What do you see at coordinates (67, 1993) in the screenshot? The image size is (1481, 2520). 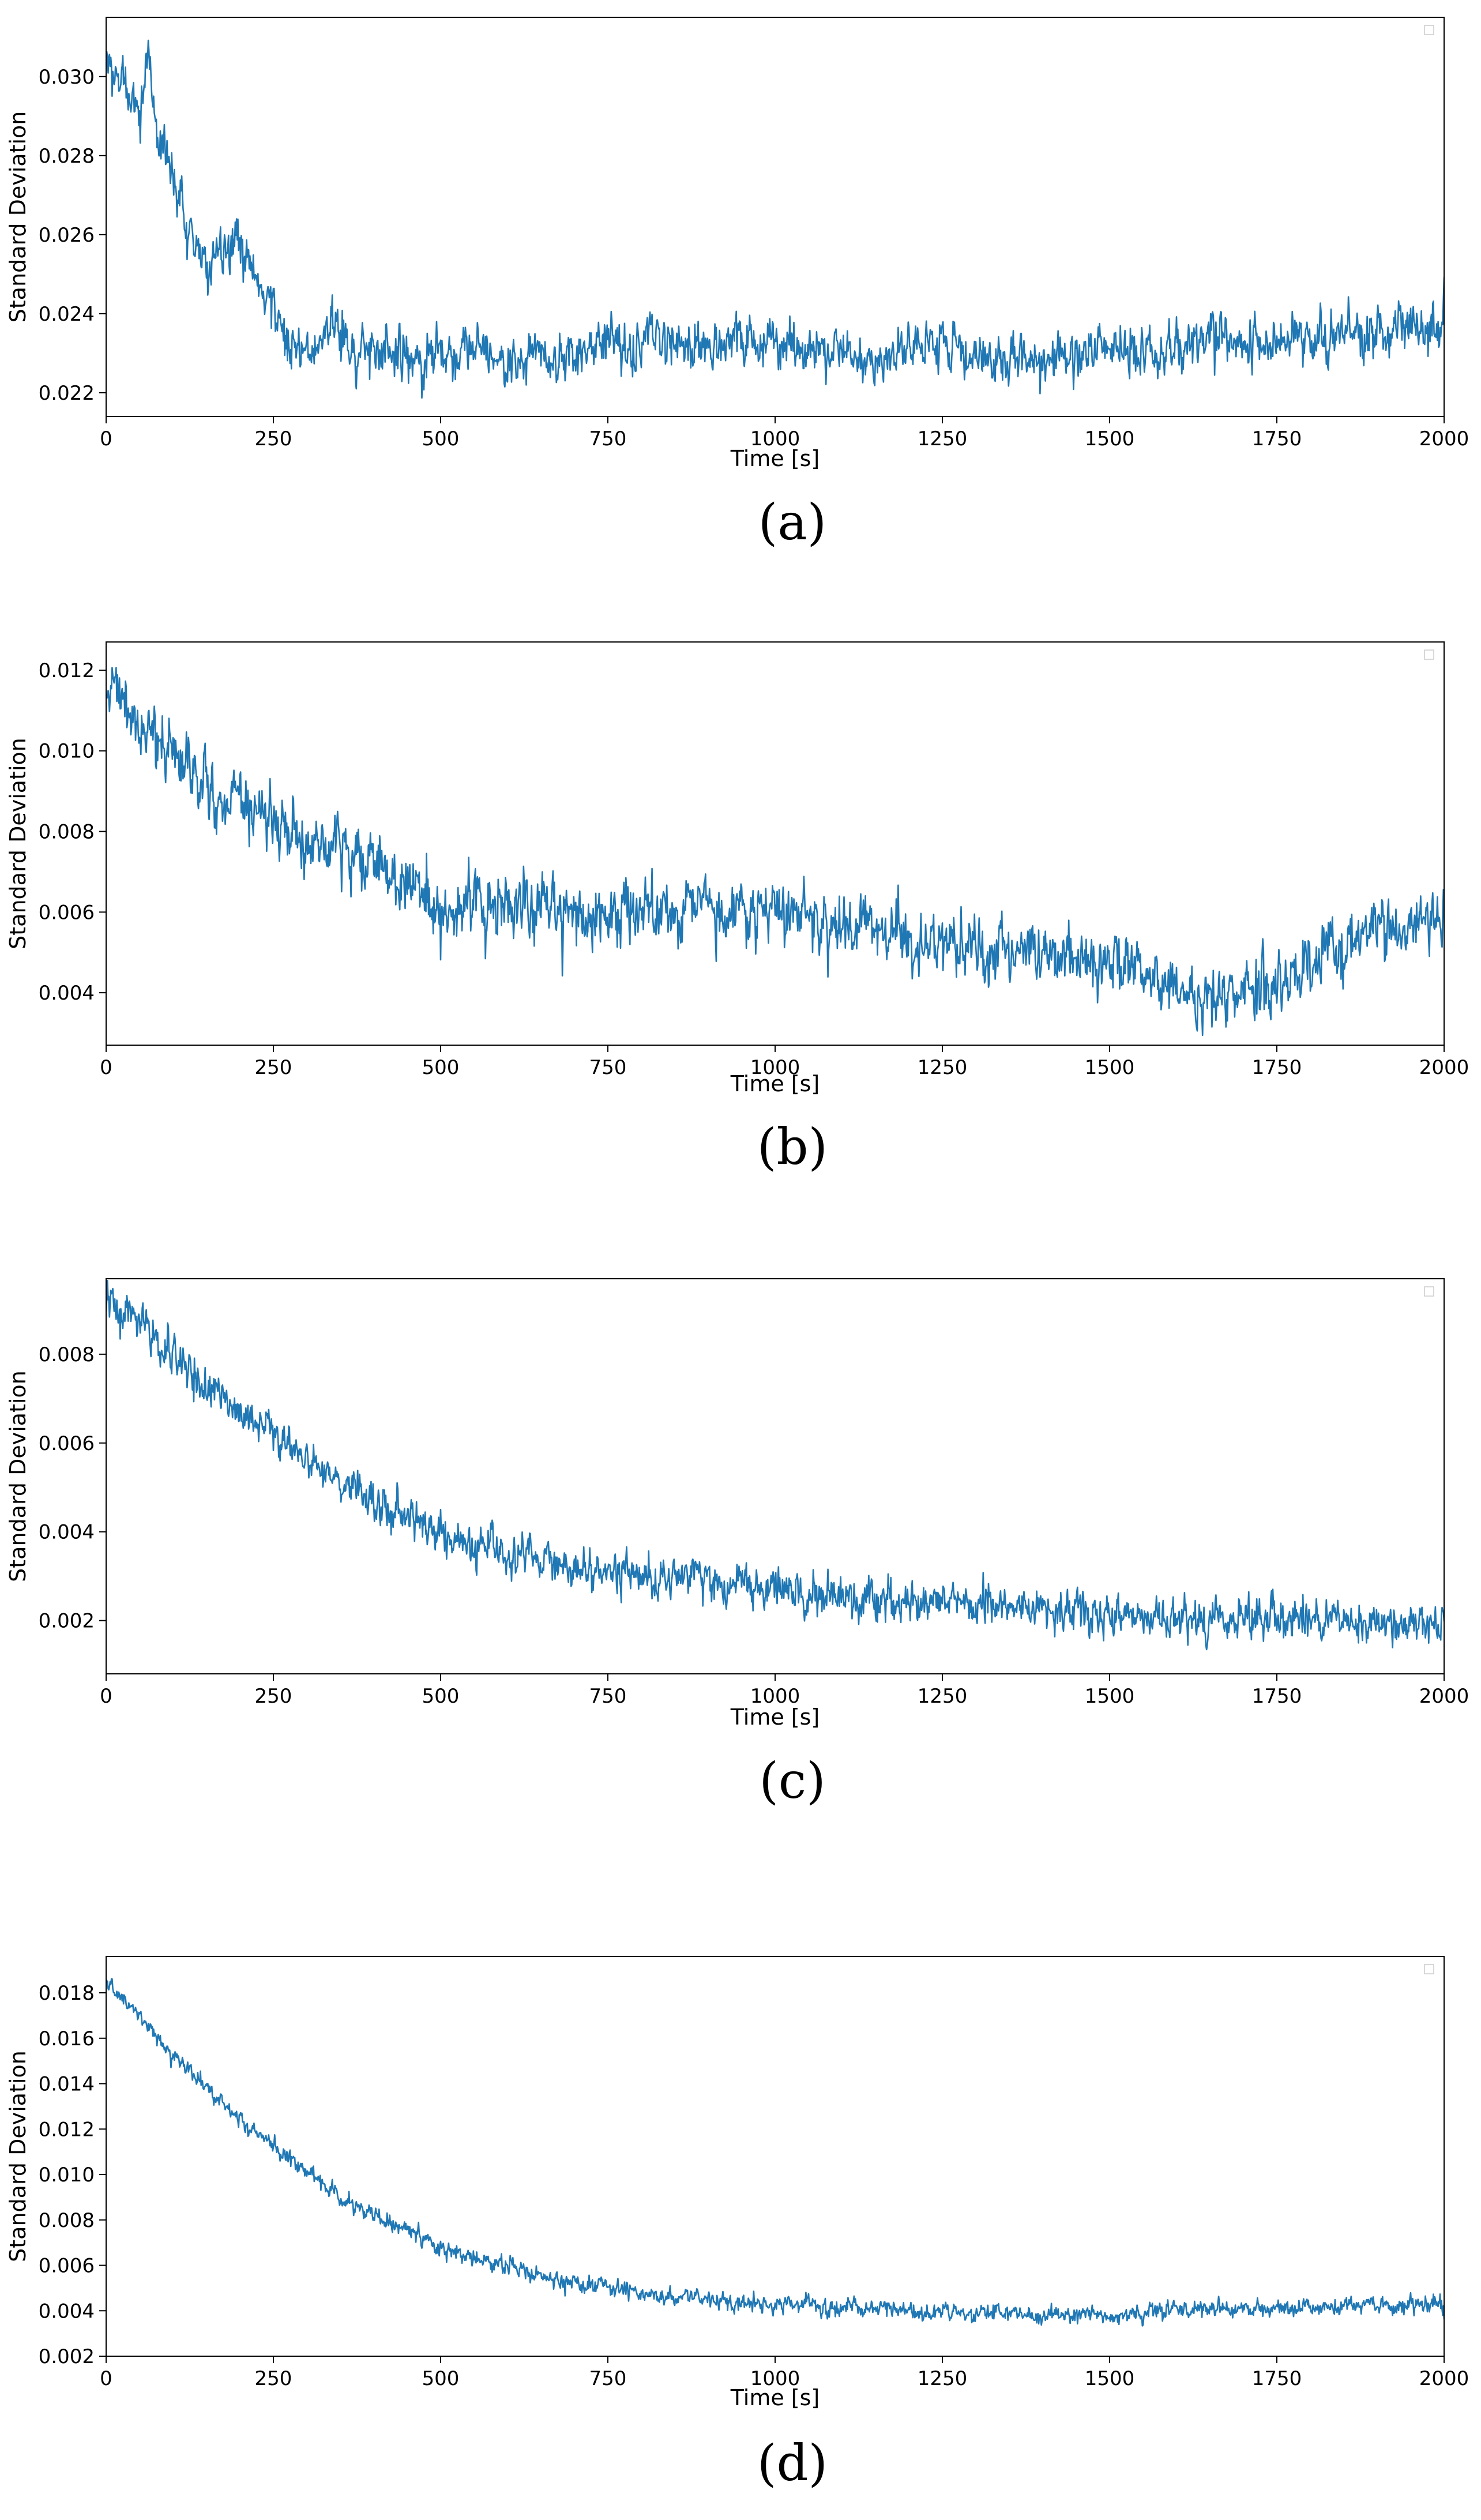 I see `y-tick-label: 0.018` at bounding box center [67, 1993].